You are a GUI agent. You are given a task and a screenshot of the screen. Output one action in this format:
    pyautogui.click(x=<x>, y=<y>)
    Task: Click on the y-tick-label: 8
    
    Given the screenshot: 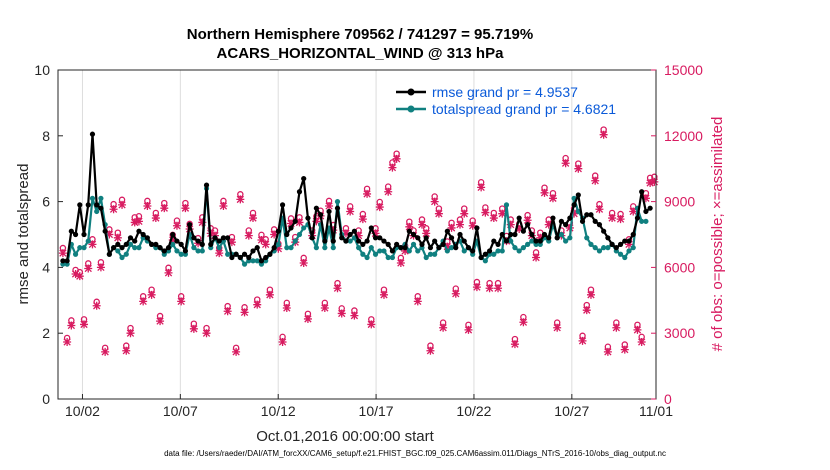 What is the action you would take?
    pyautogui.click(x=46, y=136)
    